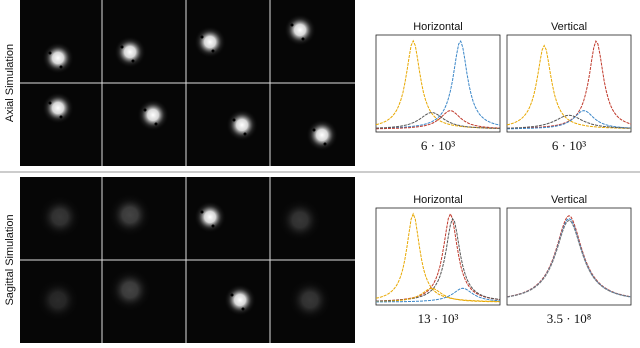  Describe the element at coordinates (438, 318) in the screenshot. I see `plot-caption: 13 · 10³` at that location.